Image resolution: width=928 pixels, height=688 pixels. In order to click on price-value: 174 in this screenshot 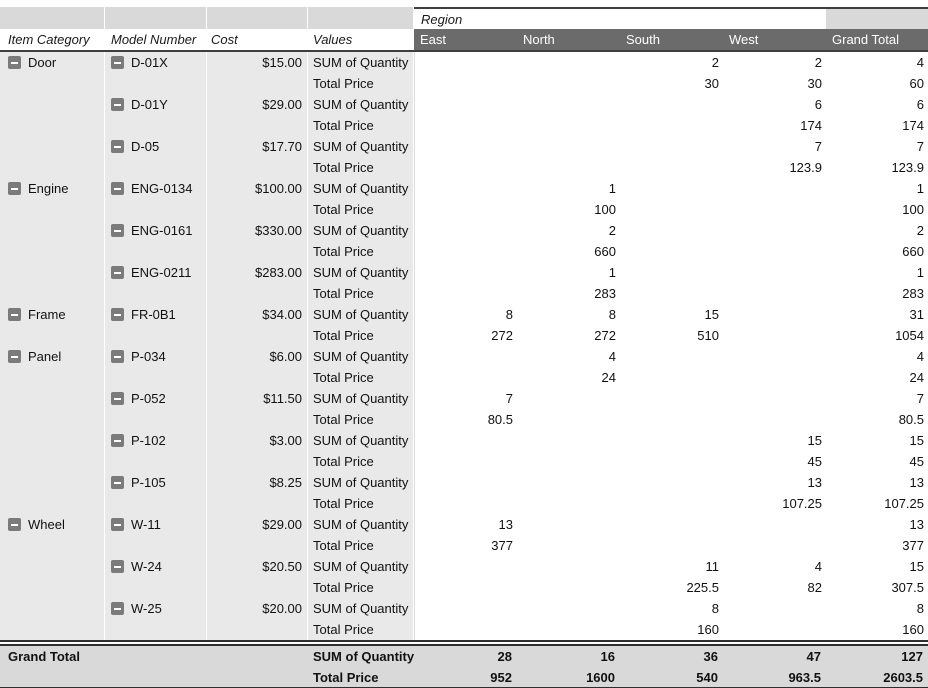, I will do `click(877, 125)`.